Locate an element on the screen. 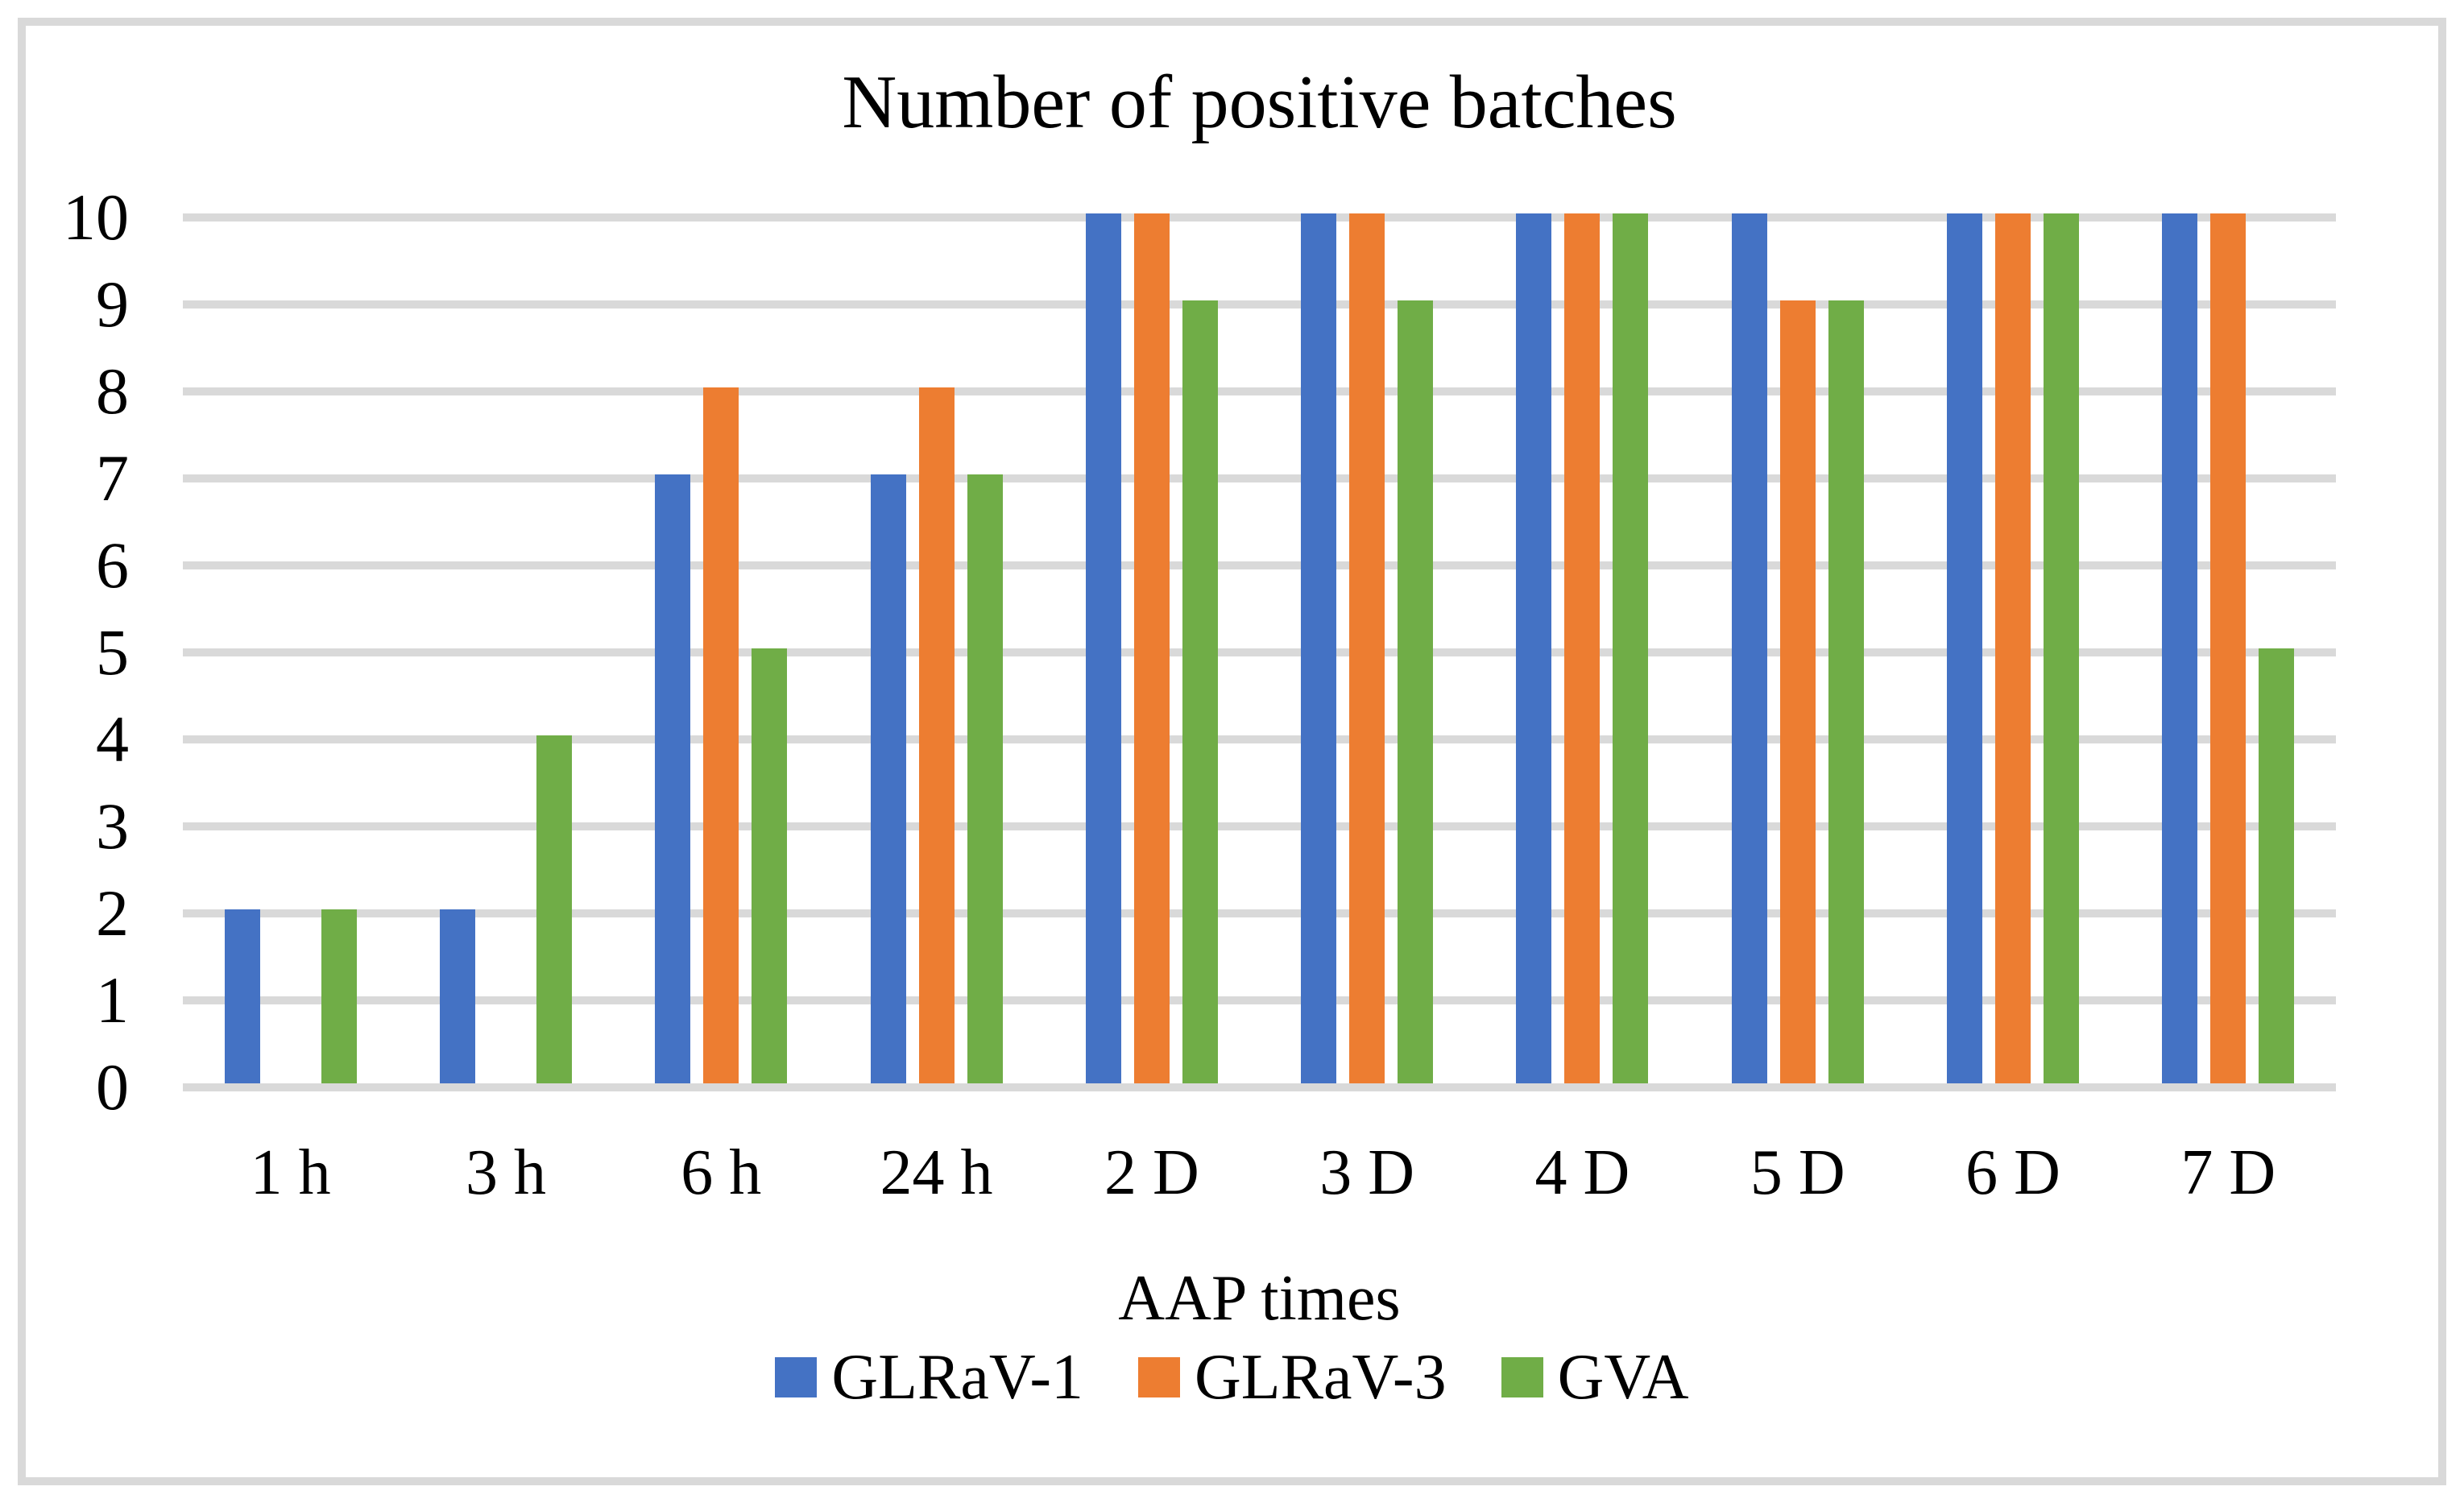  x-tick-label: 1 h is located at coordinates (290, 1172).